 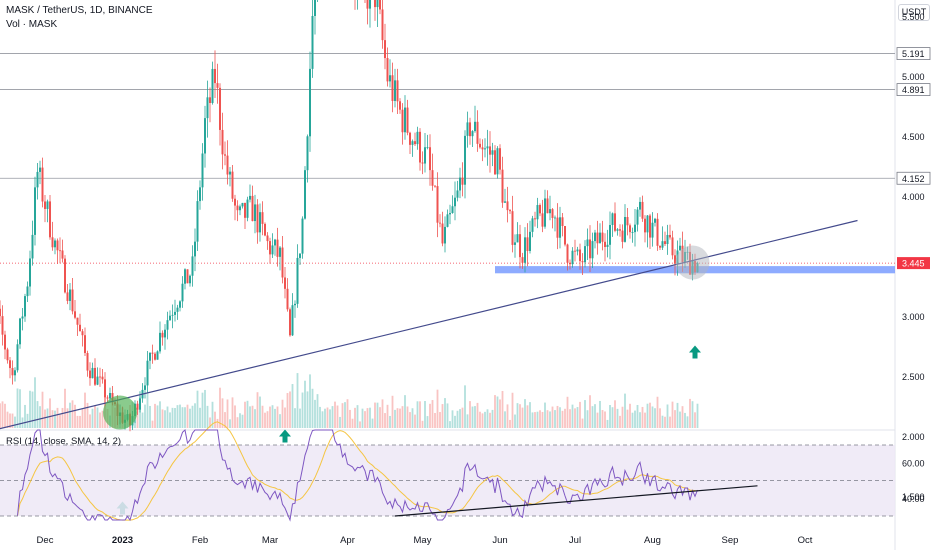 What do you see at coordinates (914, 12) in the screenshot?
I see `currency-button: USDT` at bounding box center [914, 12].